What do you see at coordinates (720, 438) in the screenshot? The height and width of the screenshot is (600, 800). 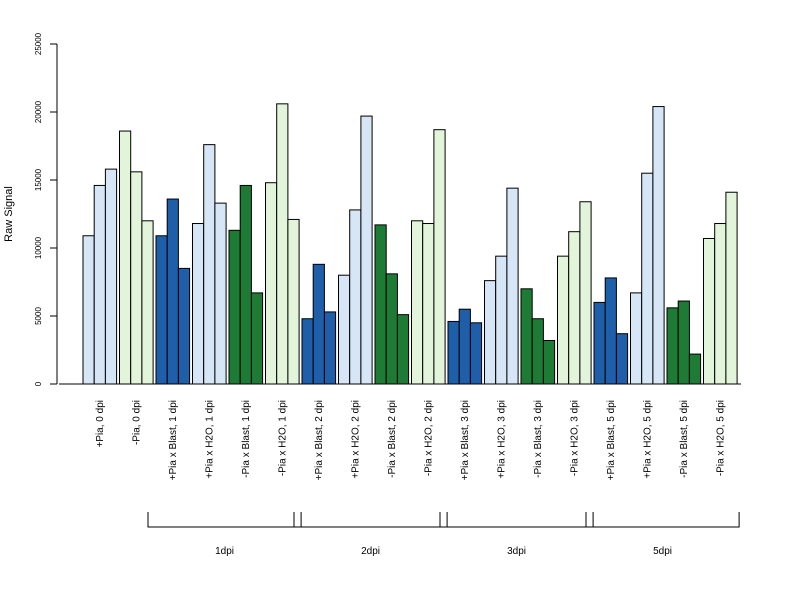 I see `x-tick-label: -Pia x H2O, 5 dpi` at bounding box center [720, 438].